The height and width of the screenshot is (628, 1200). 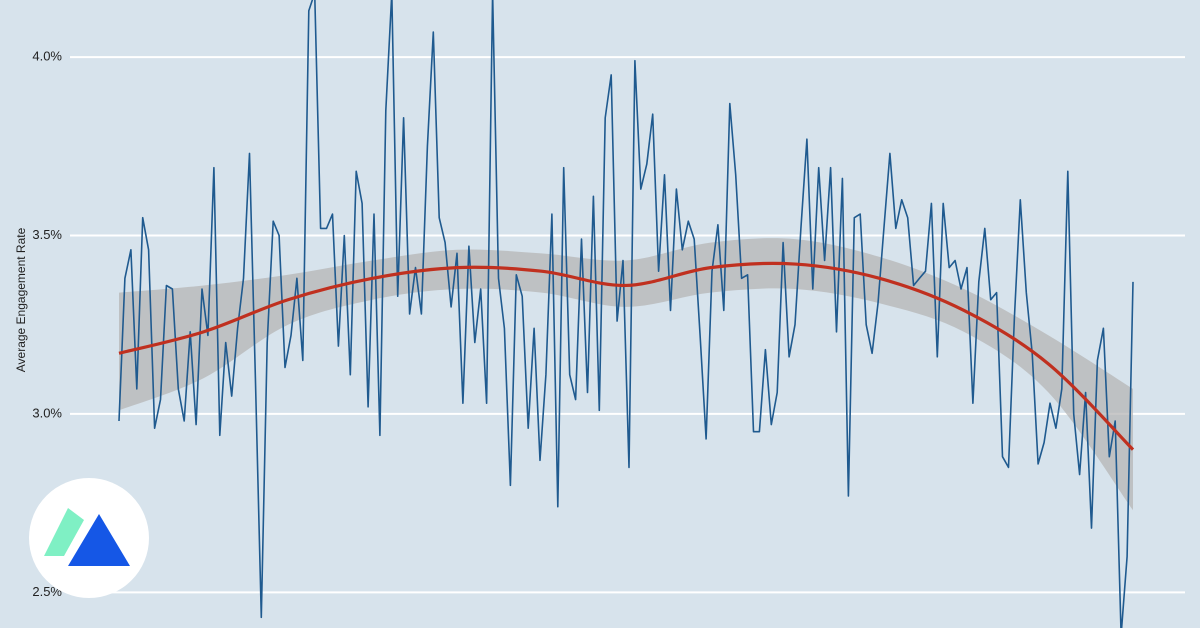 I want to click on y-tick-label: 4.0%, so click(x=47, y=56).